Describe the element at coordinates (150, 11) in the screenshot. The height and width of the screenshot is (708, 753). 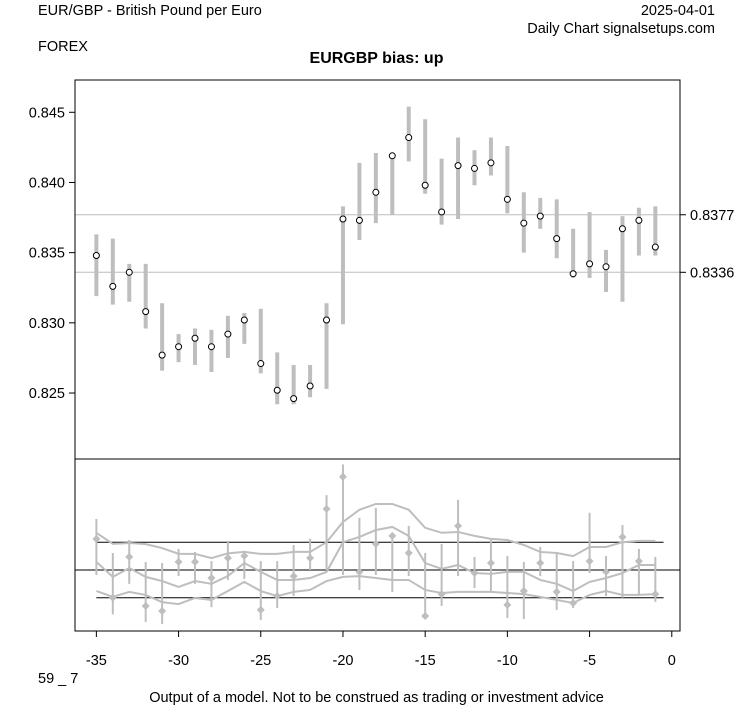
I see `instrument-title: EUR/GBP - British Pound per Euro` at that location.